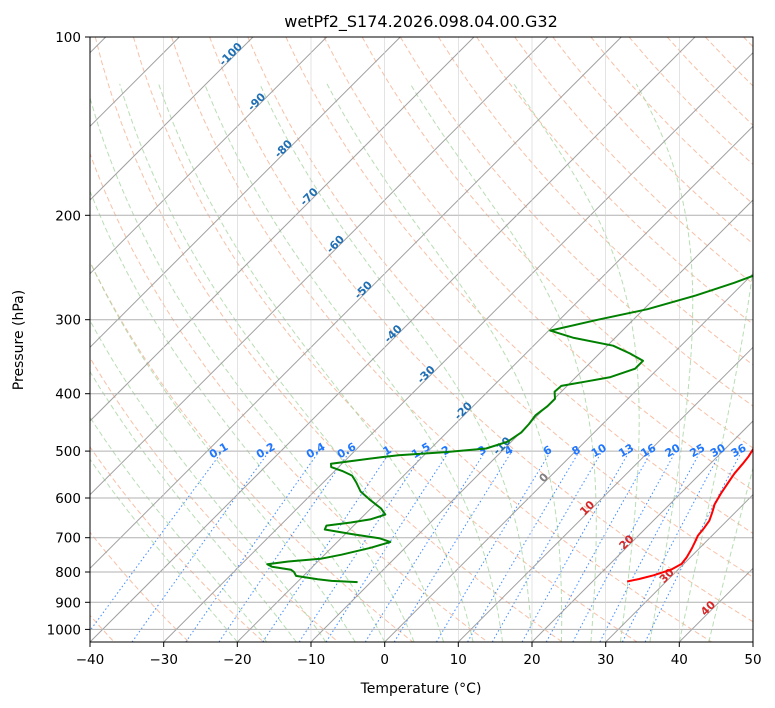 This screenshot has height=708, width=775. What do you see at coordinates (163, 660) in the screenshot?
I see `x-tick-label: −30` at bounding box center [163, 660].